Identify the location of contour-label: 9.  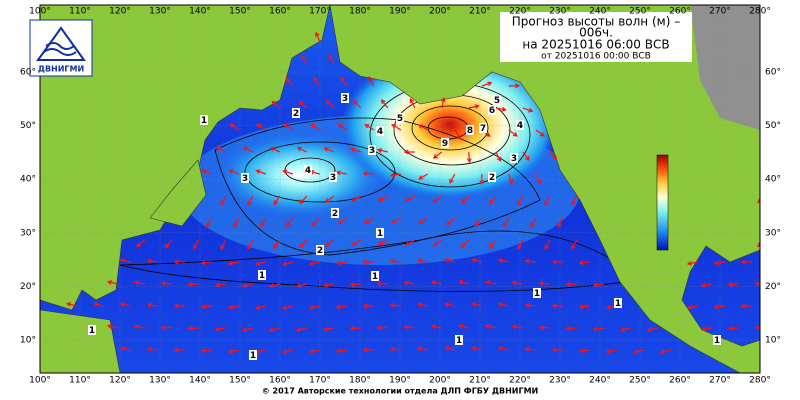
(445, 144).